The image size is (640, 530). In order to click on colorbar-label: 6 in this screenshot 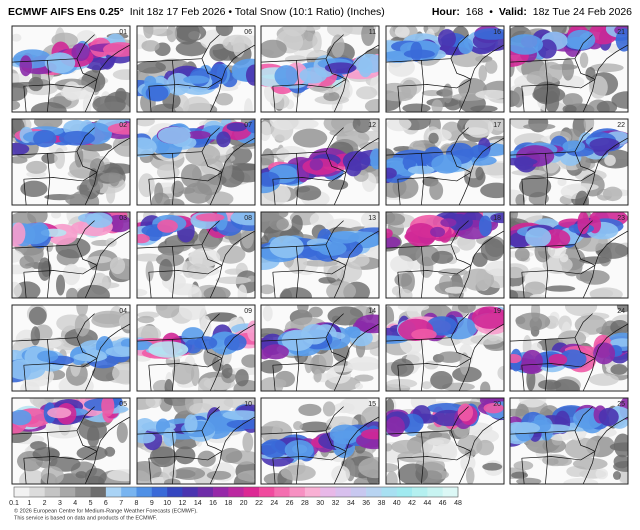, I will do `click(106, 503)`.